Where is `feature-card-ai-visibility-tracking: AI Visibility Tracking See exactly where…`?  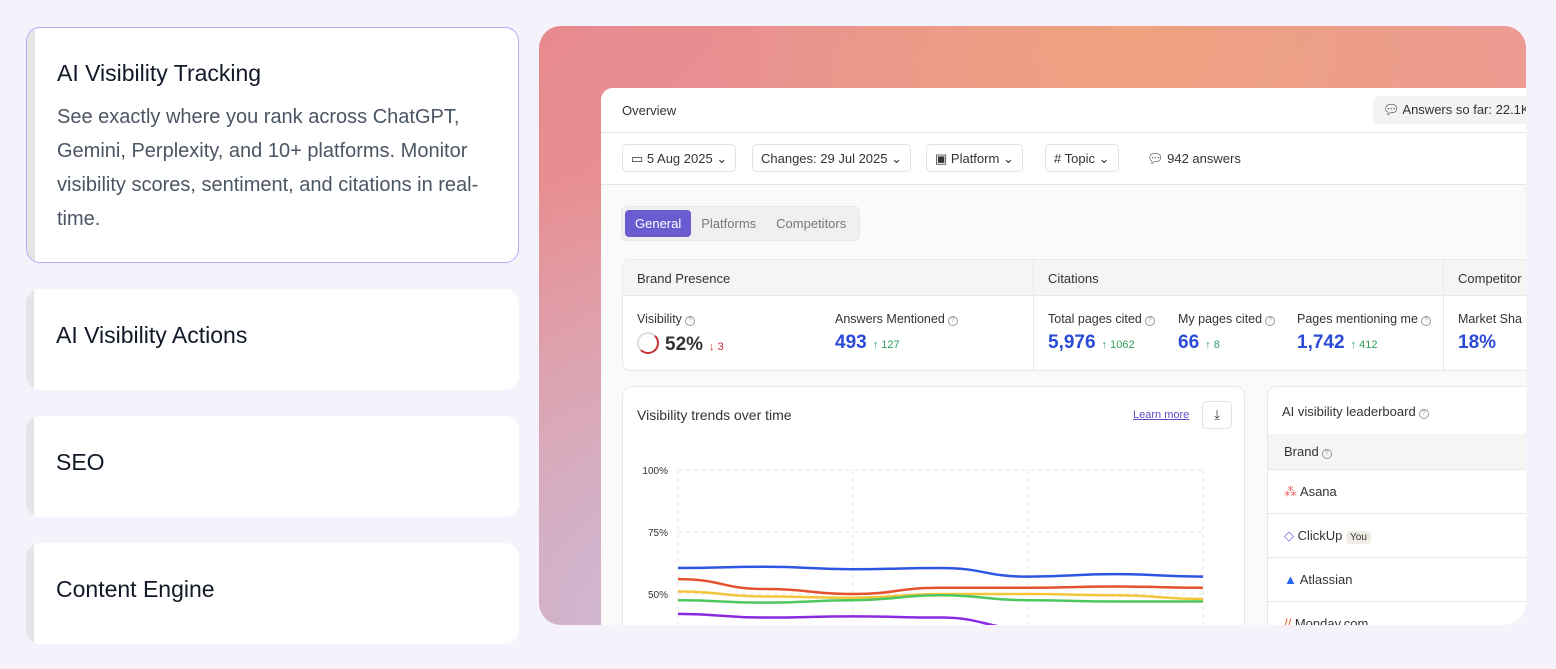 feature-card-ai-visibility-tracking: AI Visibility Tracking See exactly where… is located at coordinates (272, 145).